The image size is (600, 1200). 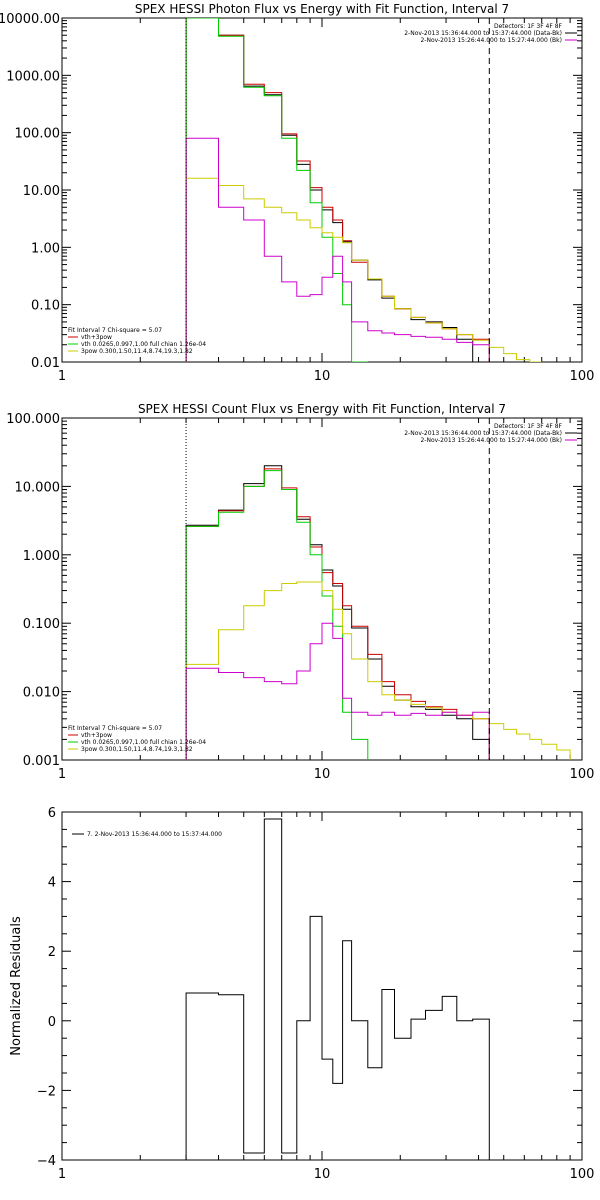 I want to click on y-tick-label: 100.00, so click(x=38, y=134).